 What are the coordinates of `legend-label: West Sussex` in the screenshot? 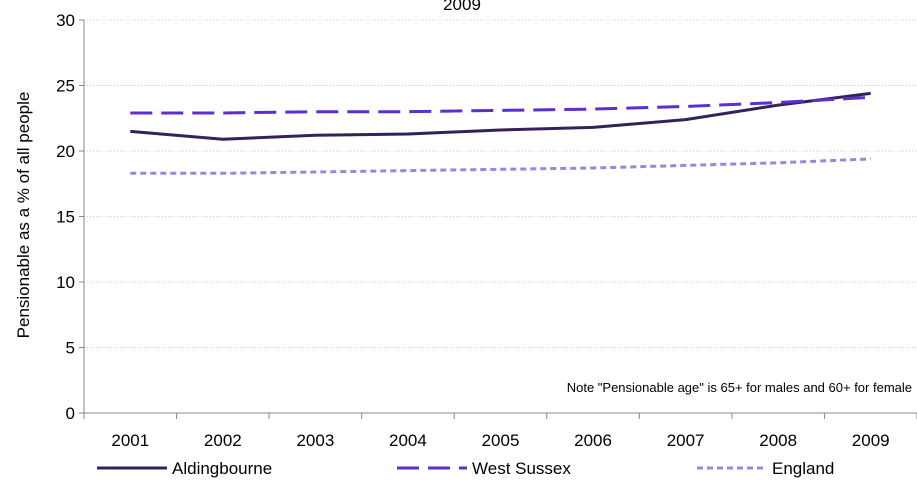 It's located at (521, 468).